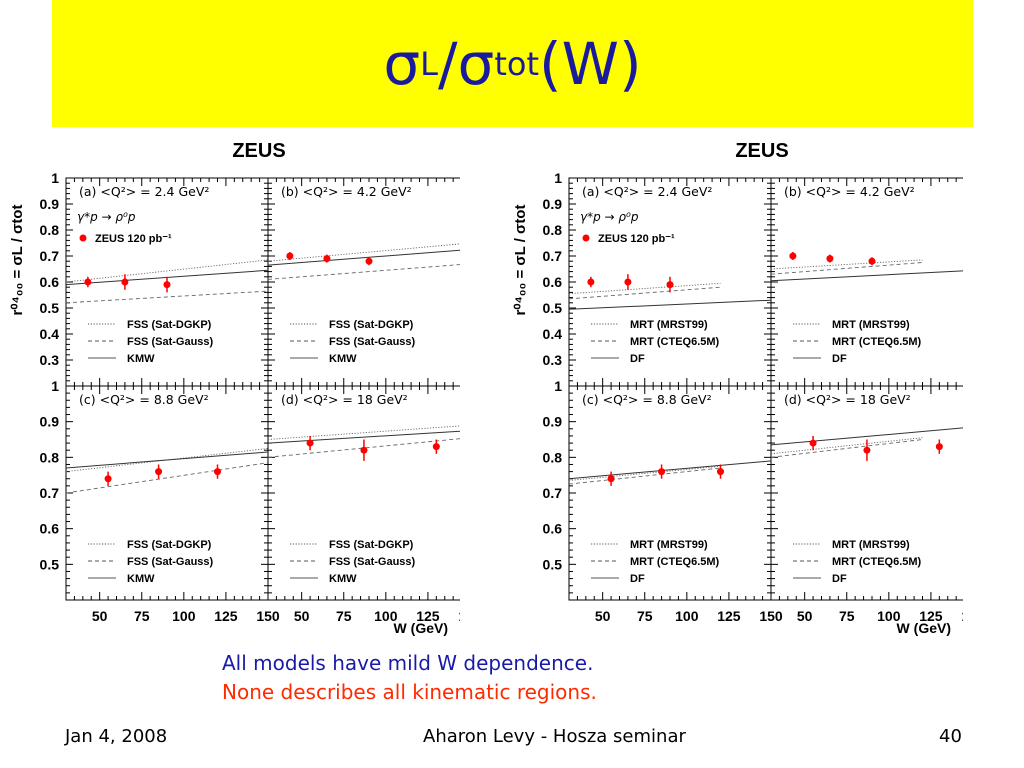 Image resolution: width=1024 pixels, height=768 pixels. Describe the element at coordinates (409, 692) in the screenshot. I see `conclusion-line-2: None describes all kinematic regions.` at that location.